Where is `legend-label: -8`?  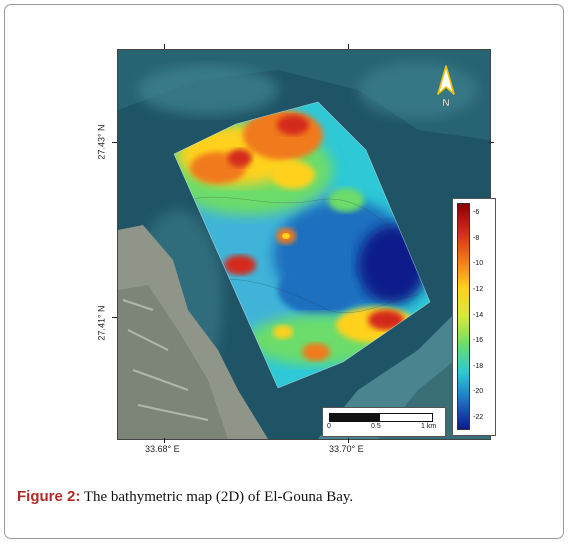 legend-label: -8 is located at coordinates (476, 238).